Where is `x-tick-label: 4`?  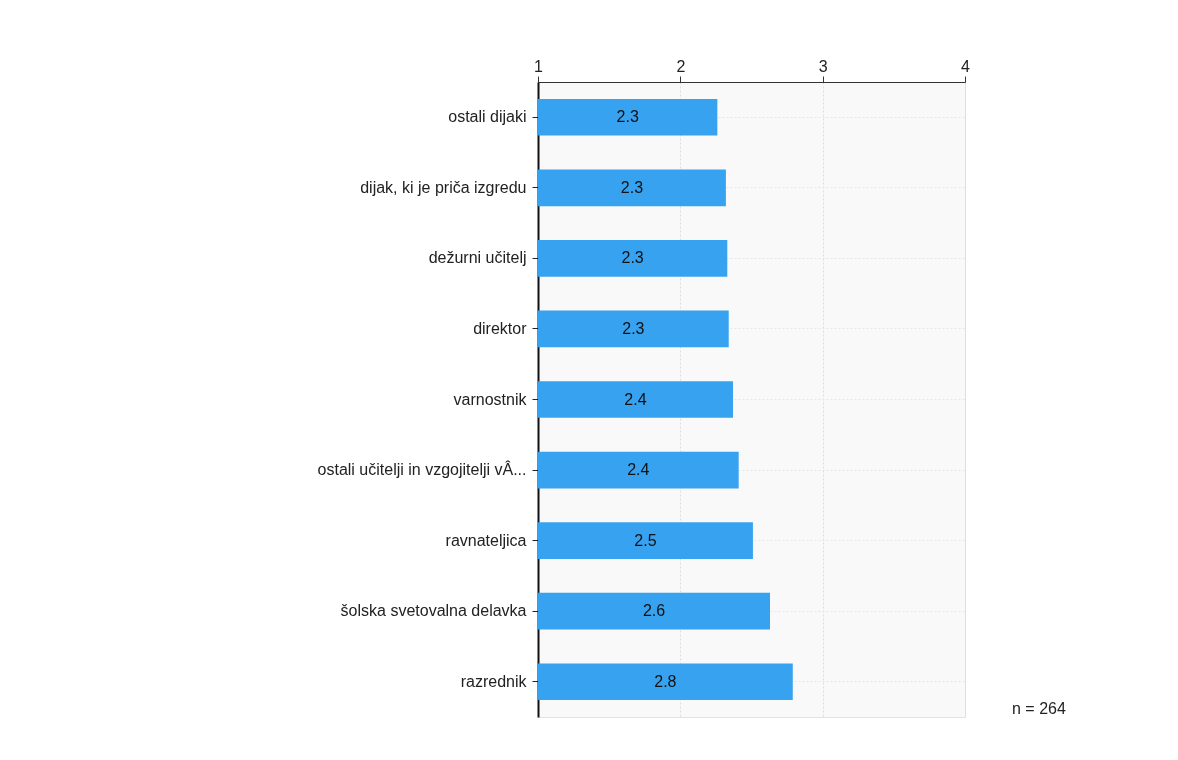
x-tick-label: 4 is located at coordinates (966, 66).